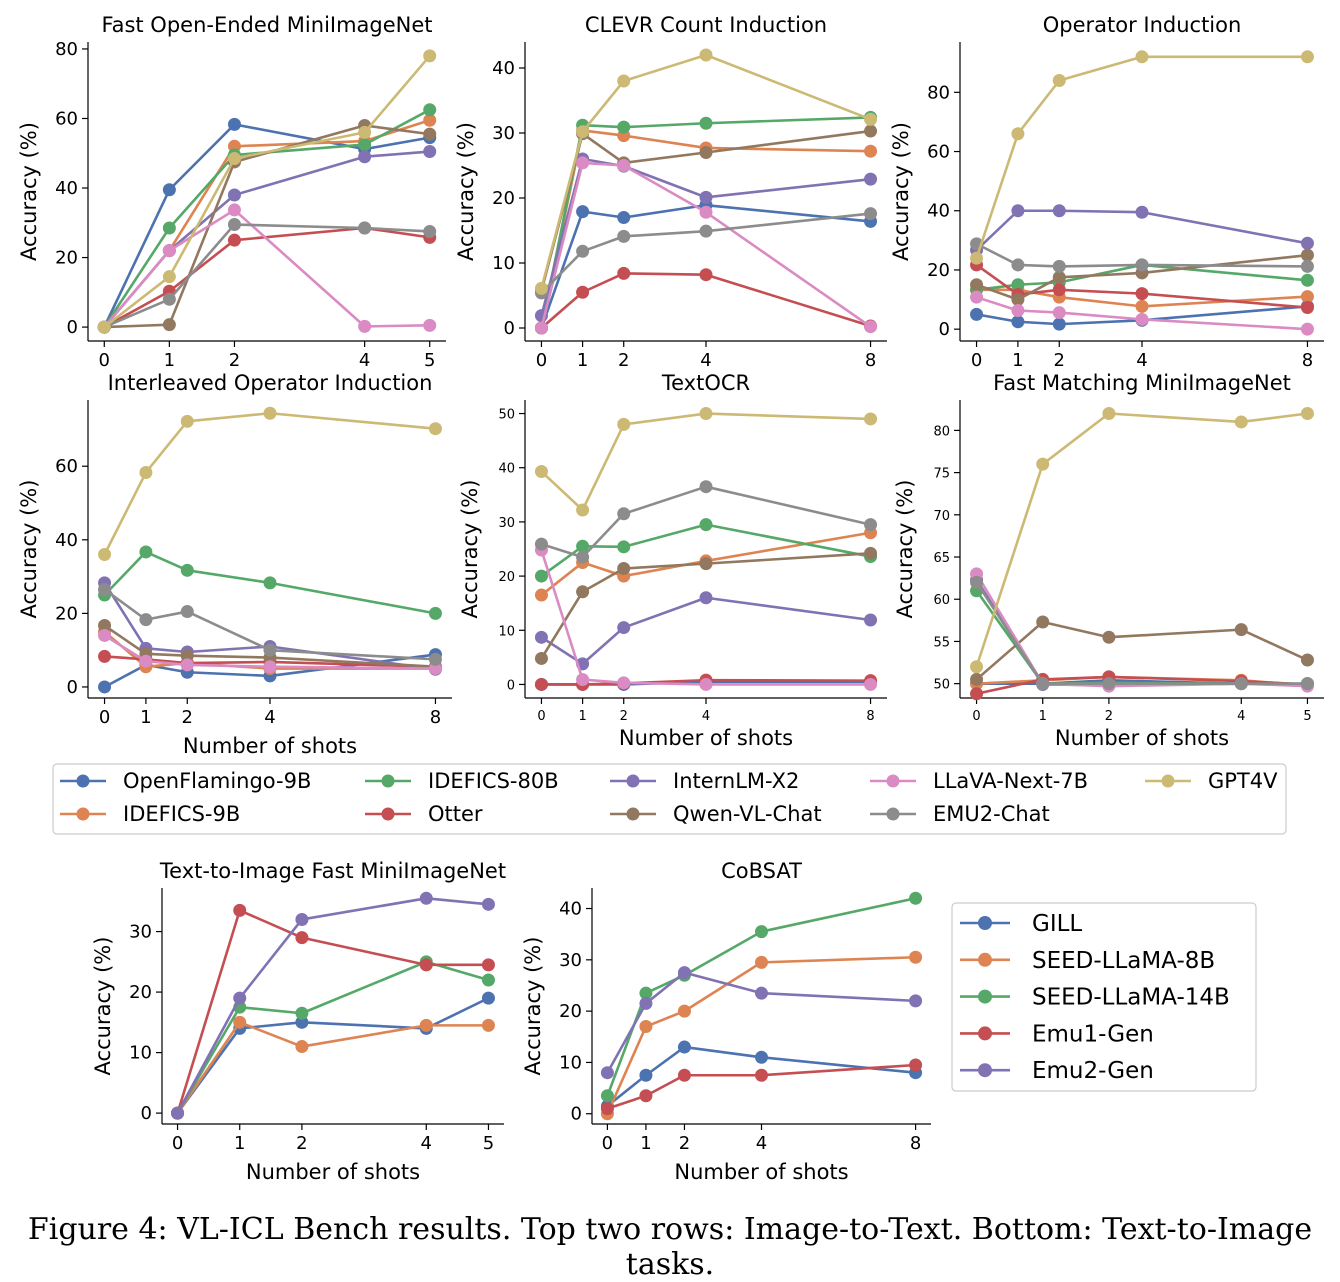 The width and height of the screenshot is (1340, 1282). What do you see at coordinates (217, 781) in the screenshot?
I see `legend-label: OpenFlamingo-9B` at bounding box center [217, 781].